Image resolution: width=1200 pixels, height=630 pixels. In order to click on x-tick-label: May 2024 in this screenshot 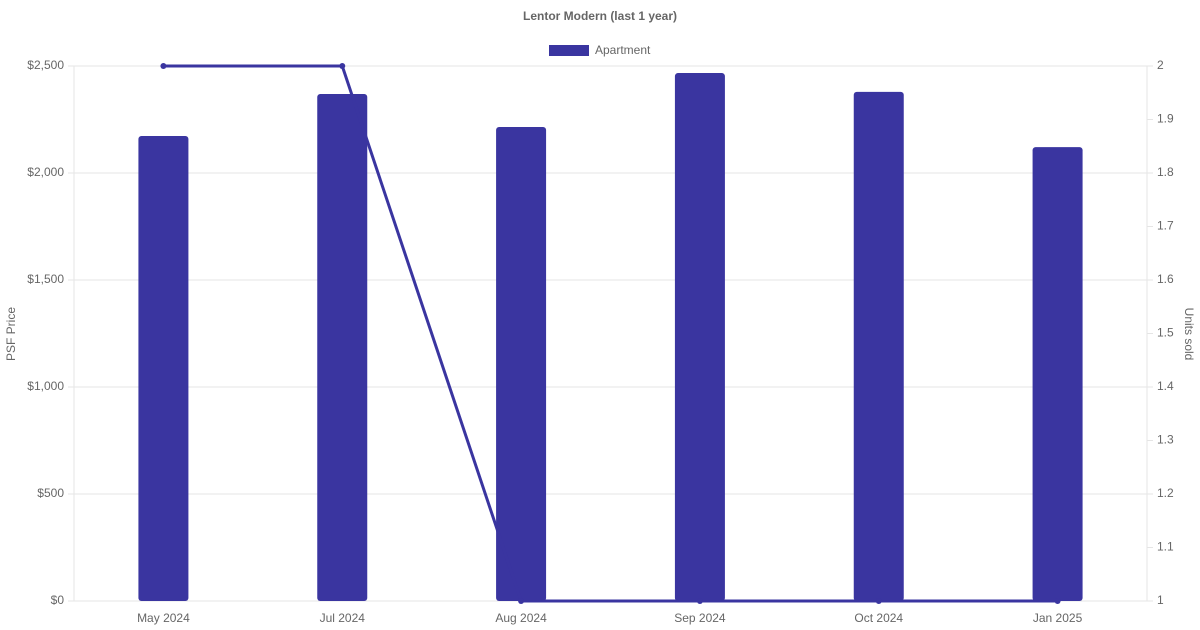, I will do `click(163, 618)`.